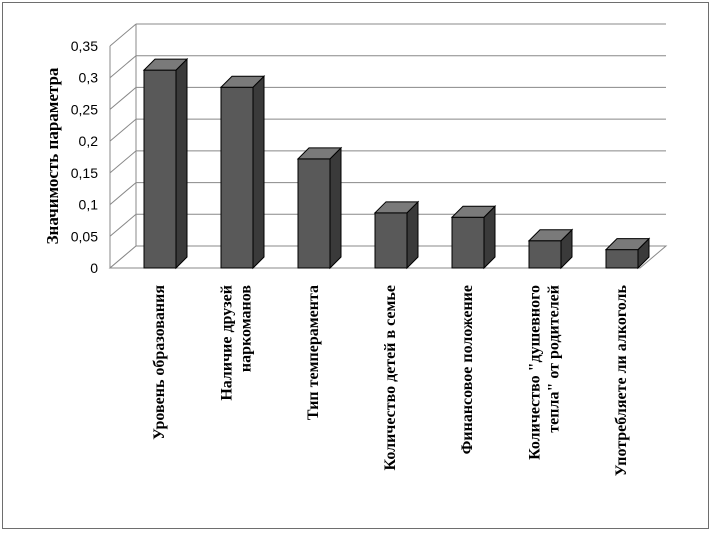 This screenshot has width=713, height=533. I want to click on x-tick-label: Количество "душевного, so click(535, 372).